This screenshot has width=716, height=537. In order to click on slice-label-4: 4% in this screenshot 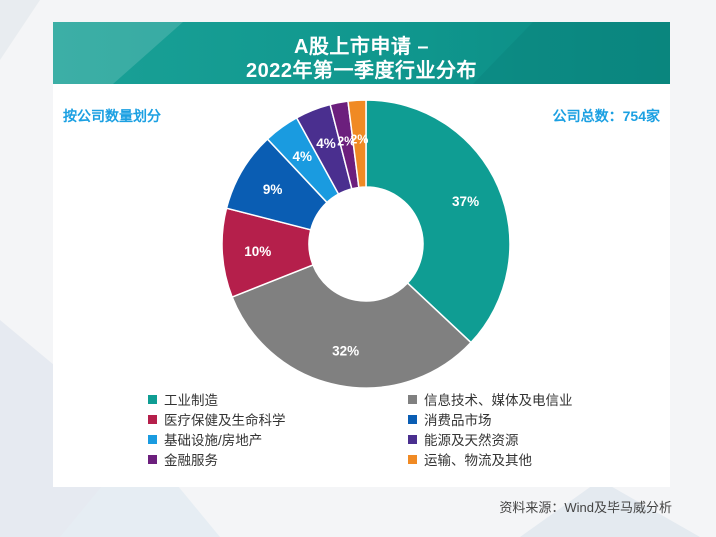, I will do `click(302, 156)`.